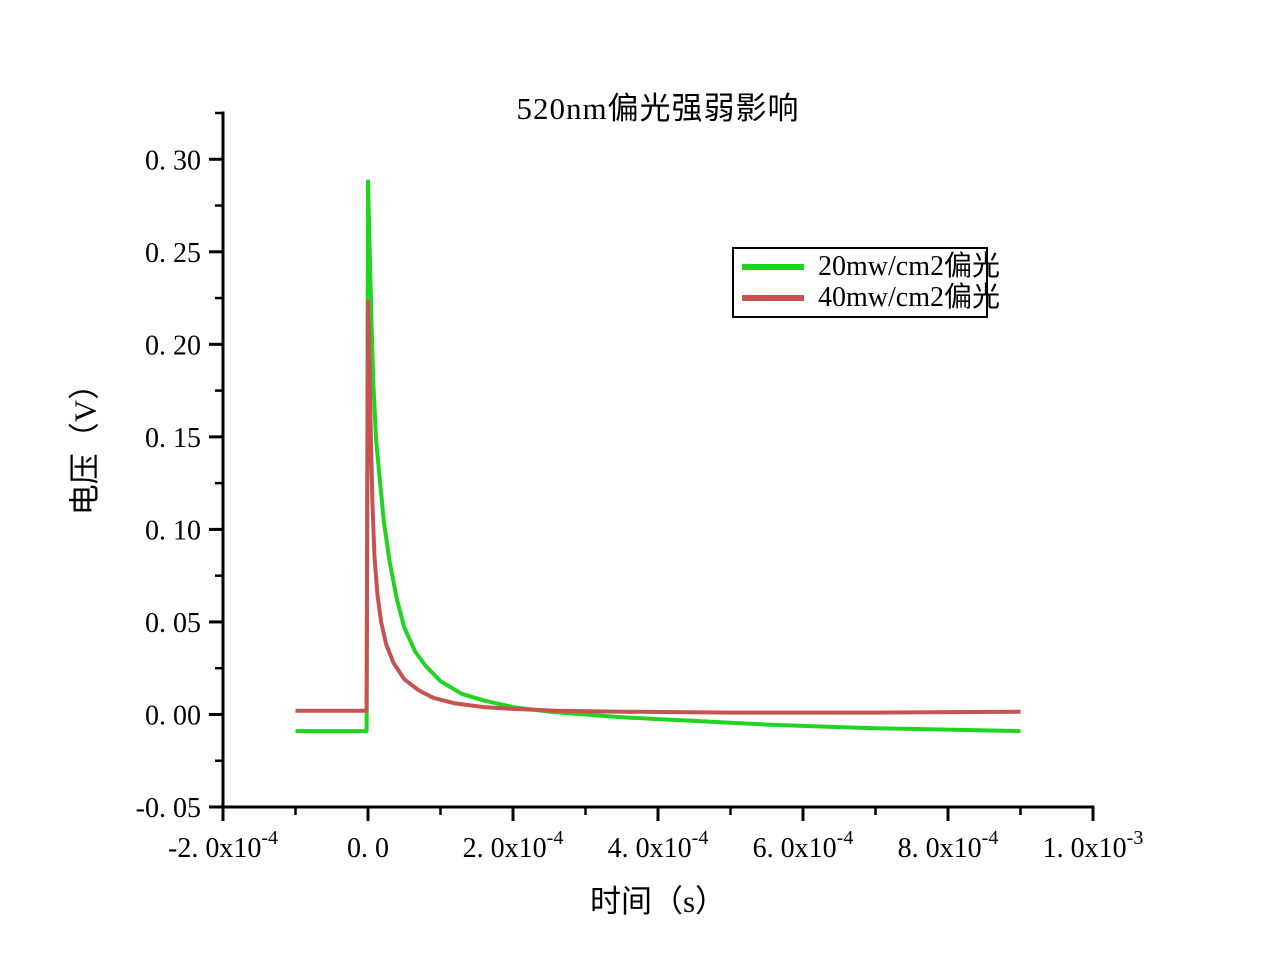  Describe the element at coordinates (173, 253) in the screenshot. I see `y-tick-label: 0. 25` at that location.